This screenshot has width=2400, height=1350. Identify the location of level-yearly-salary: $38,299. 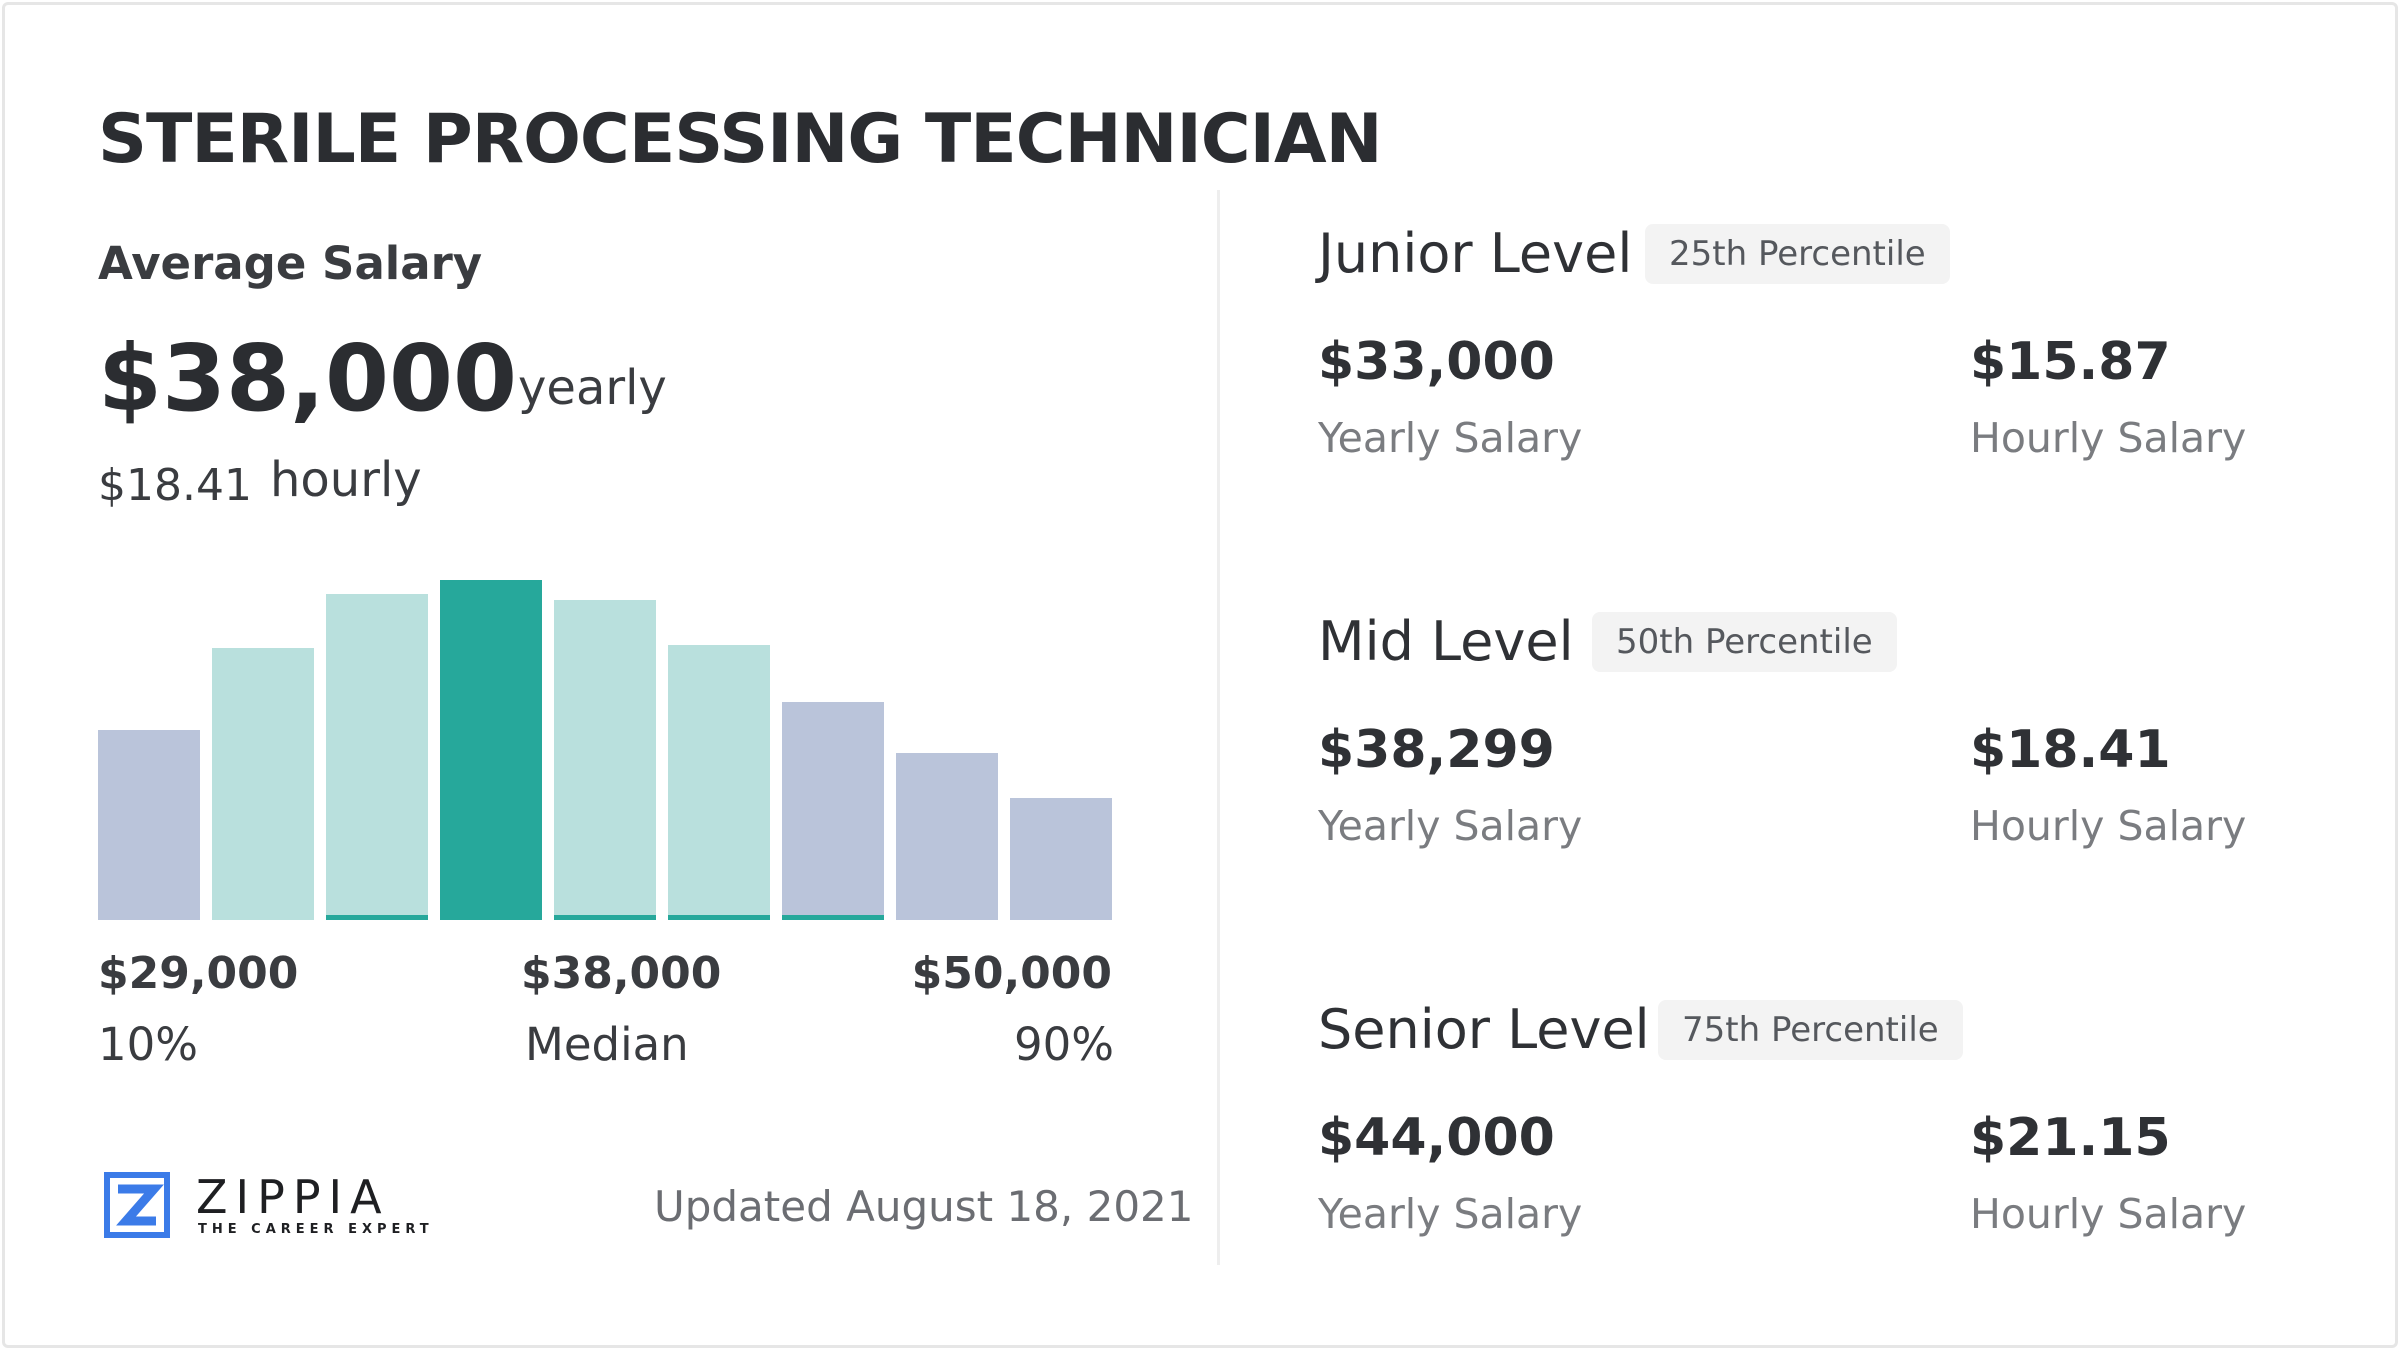
(1436, 750).